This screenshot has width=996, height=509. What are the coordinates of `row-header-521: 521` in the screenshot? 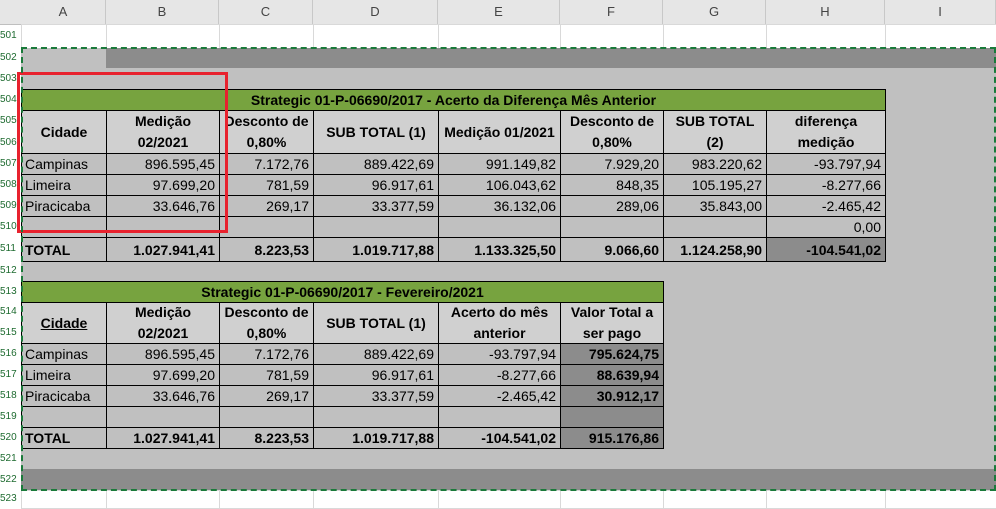 It's located at (10, 458).